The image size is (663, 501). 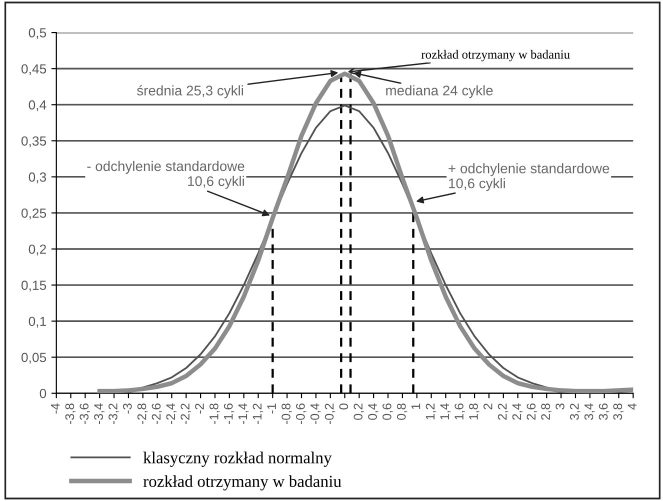 I want to click on x-tick-label: -1,4, so click(x=243, y=413).